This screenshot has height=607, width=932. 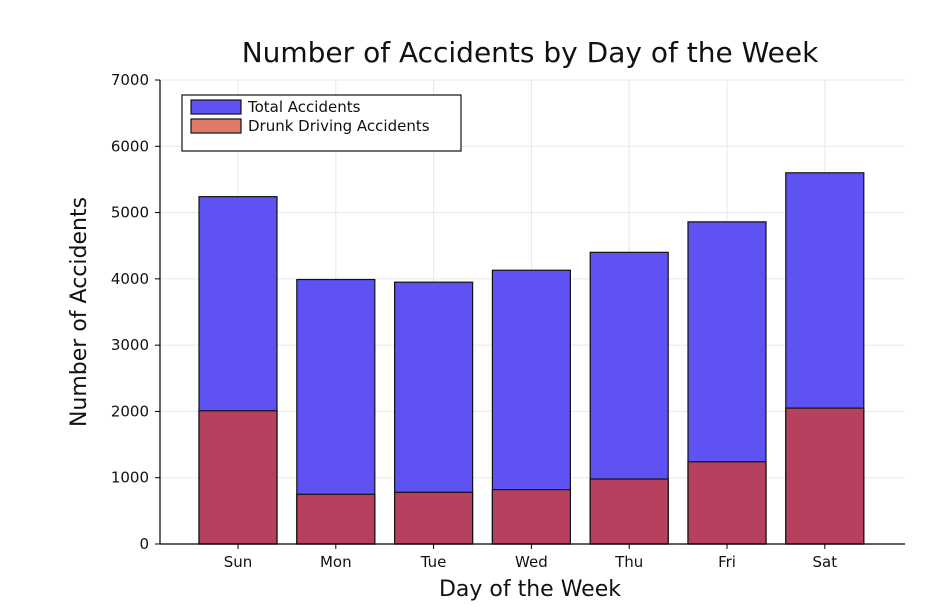 What do you see at coordinates (304, 107) in the screenshot?
I see `legend-label: Total Accidents` at bounding box center [304, 107].